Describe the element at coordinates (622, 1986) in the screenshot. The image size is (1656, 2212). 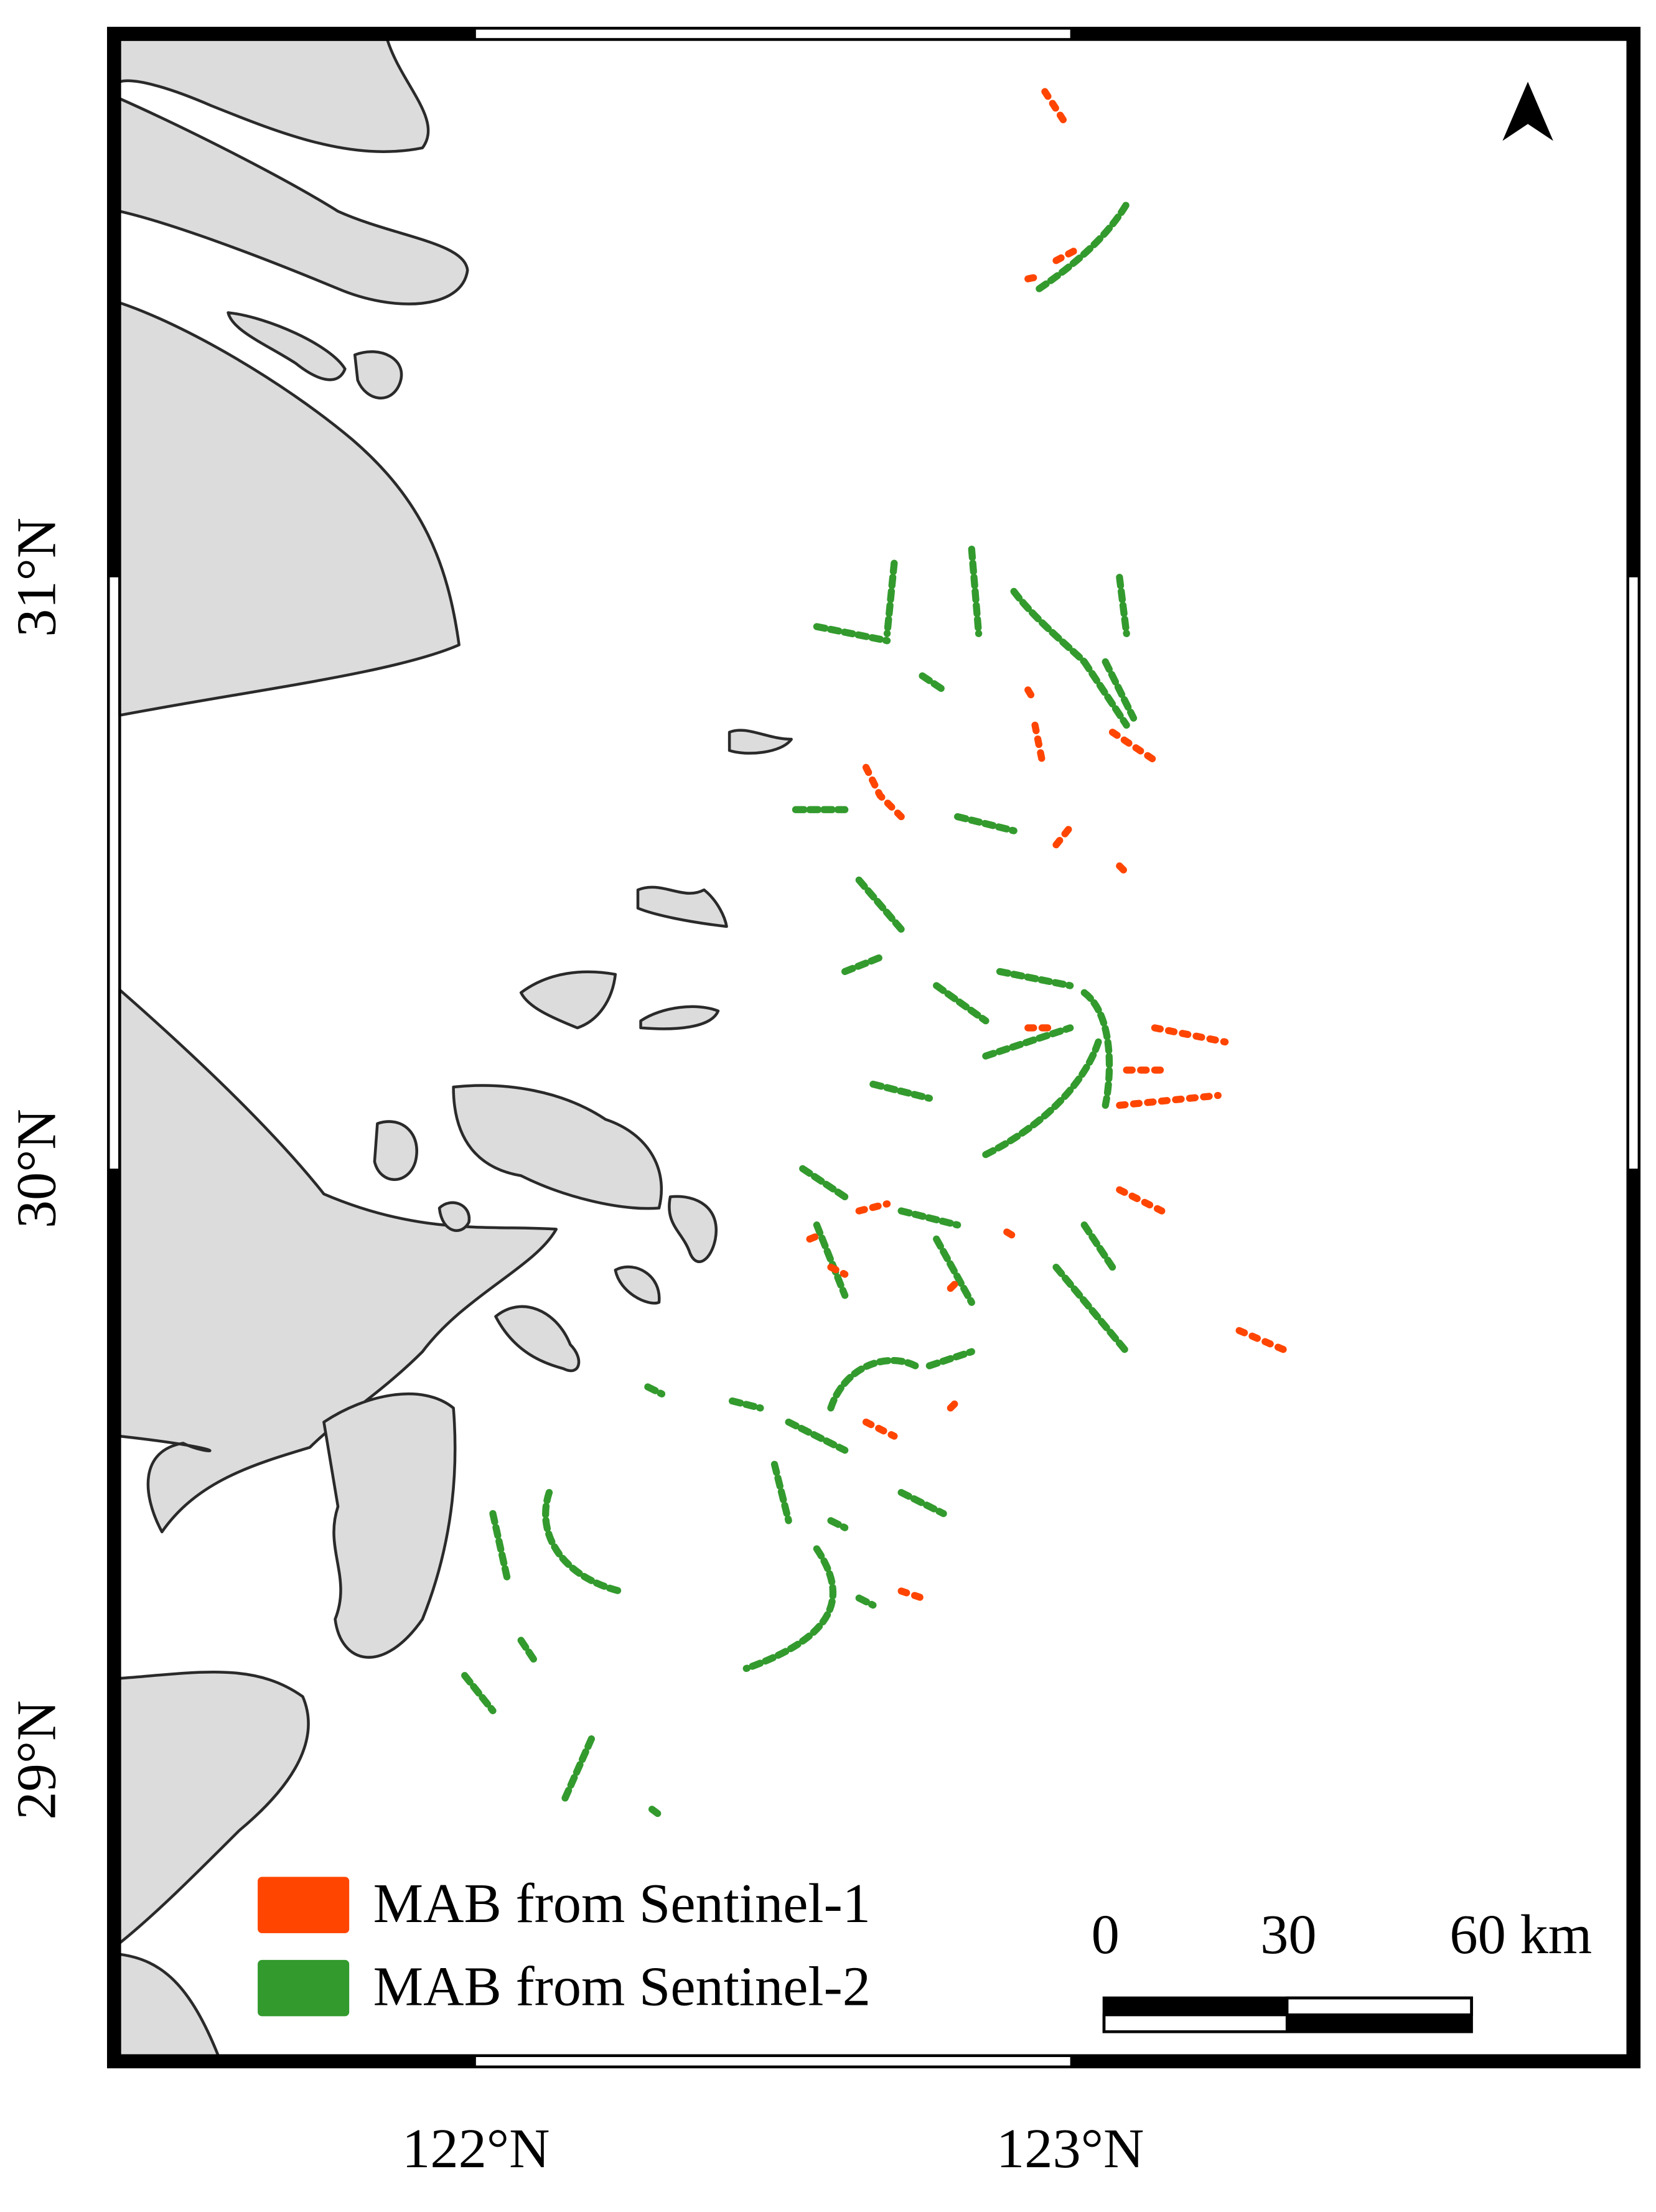
I see `legend-label: MAB from Sentinel-2` at that location.